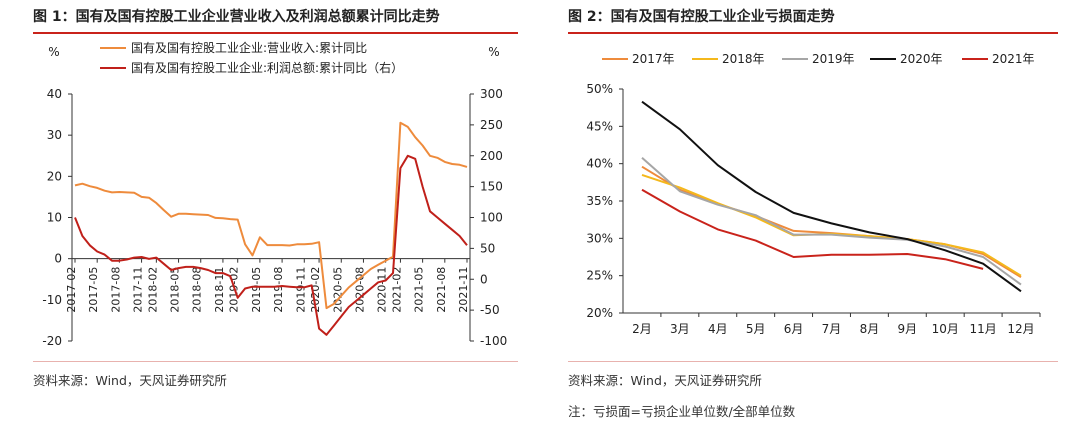 The height and width of the screenshot is (429, 1080). I want to click on x-tick-label: 11月, so click(982, 329).